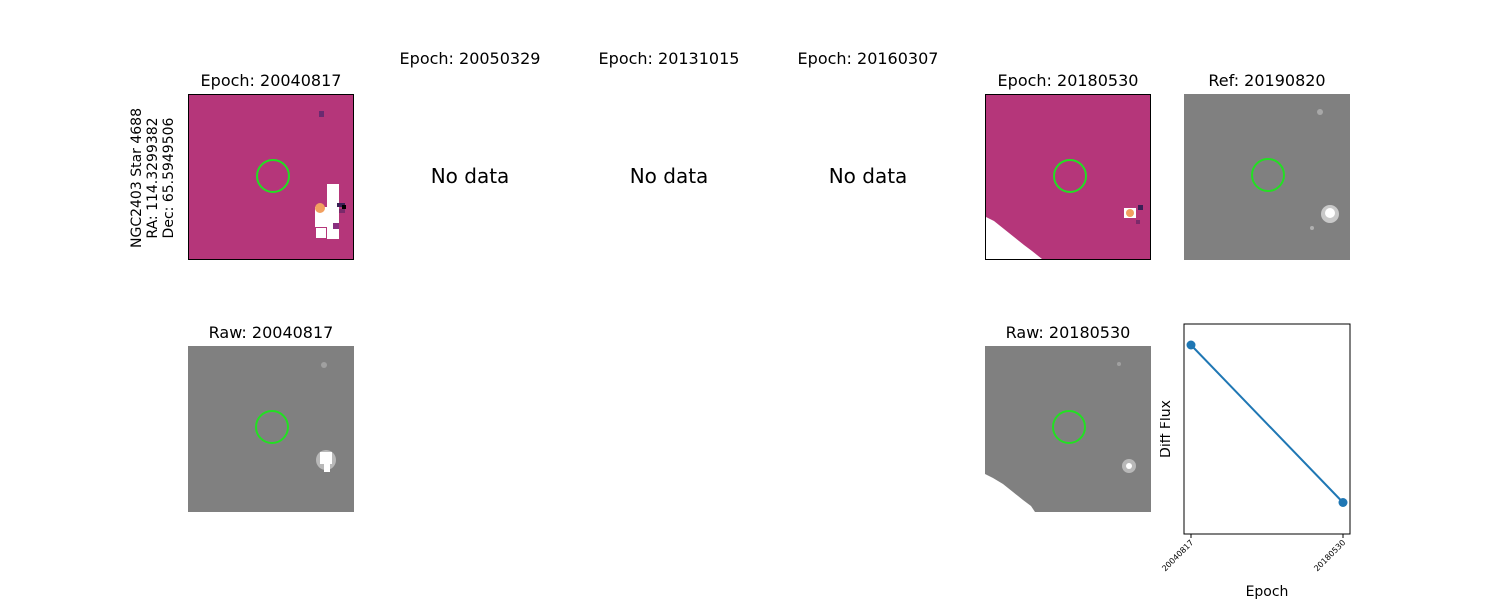 This screenshot has width=1500, height=600. I want to click on star-ra: RA: 114.3299382, so click(153, 178).